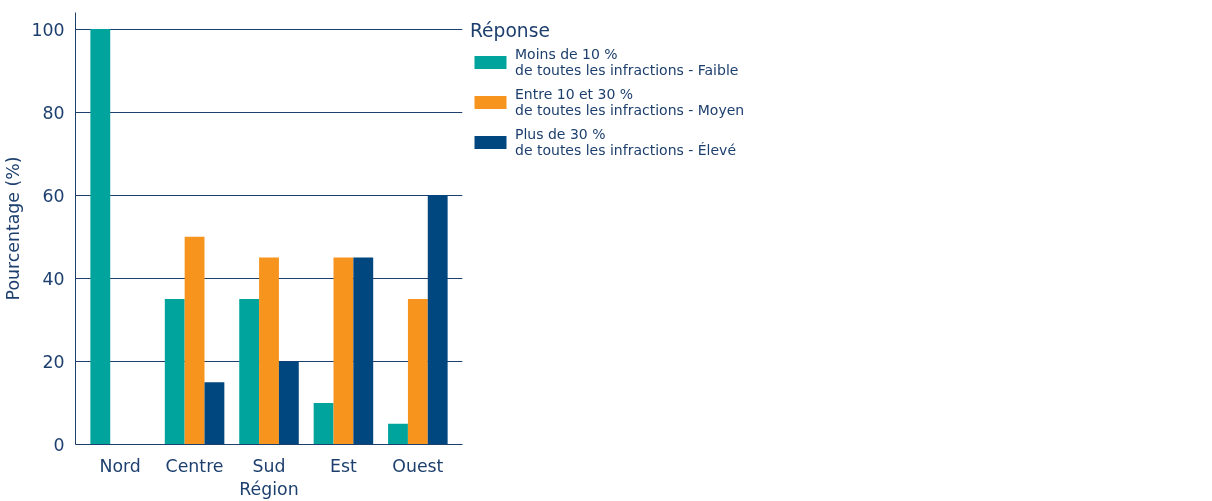 The image size is (1212, 501). What do you see at coordinates (344, 465) in the screenshot?
I see `x-tick-label: Est` at bounding box center [344, 465].